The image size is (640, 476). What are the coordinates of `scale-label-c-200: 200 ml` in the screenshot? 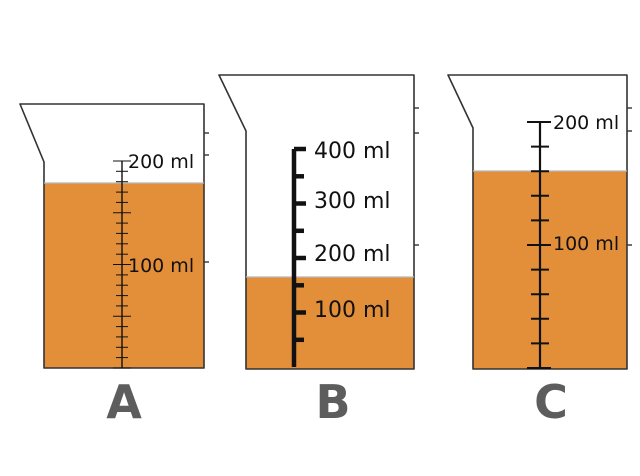 It's located at (586, 123).